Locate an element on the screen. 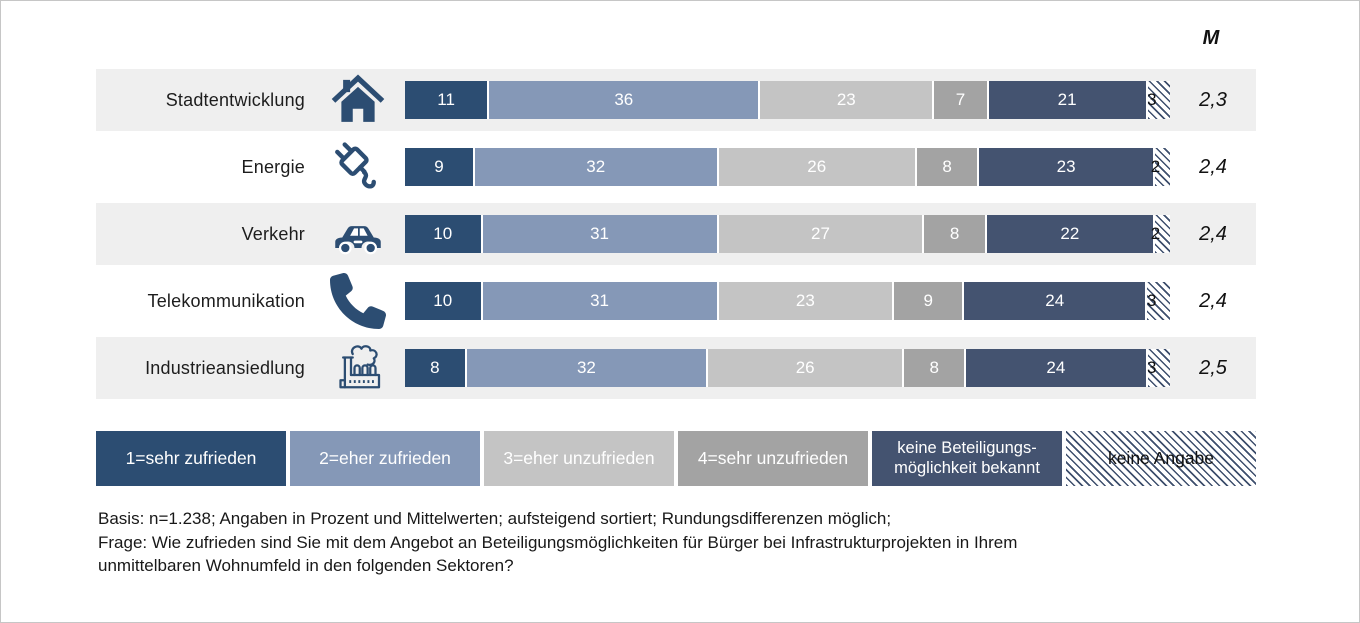 This screenshot has width=1360, height=623. segment-value: 22 is located at coordinates (1070, 233).